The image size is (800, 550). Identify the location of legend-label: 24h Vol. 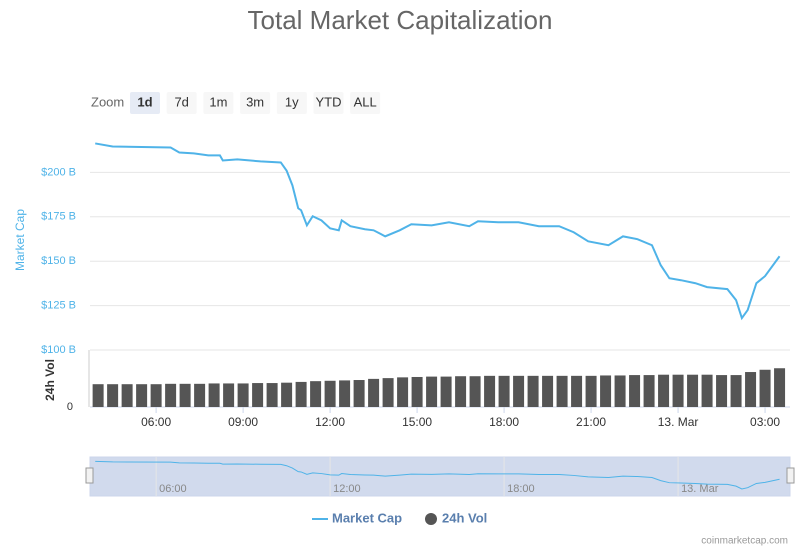
(464, 517).